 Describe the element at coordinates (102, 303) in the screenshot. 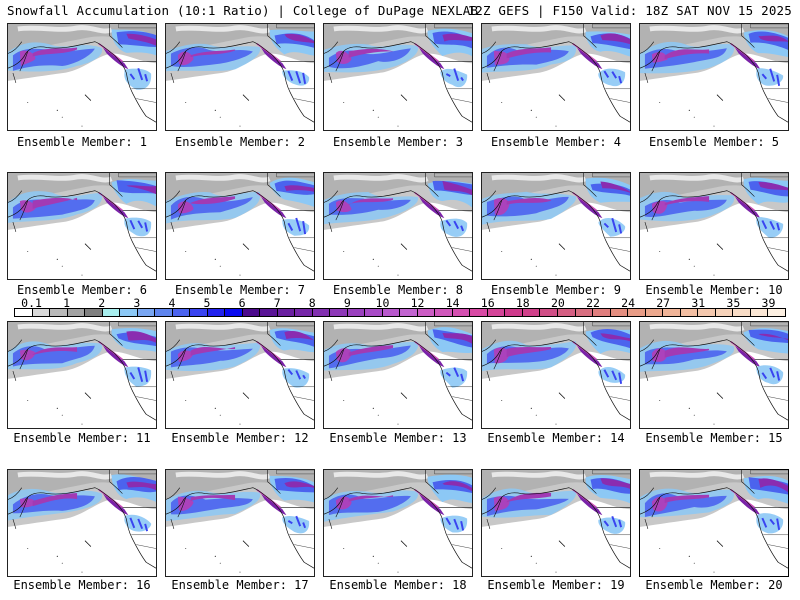

I see `legend-tick-label: 2` at that location.